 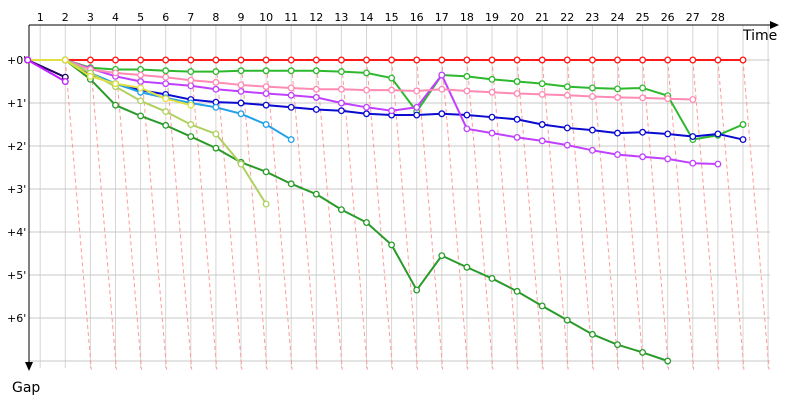 I want to click on x-tick-label: 12, so click(x=316, y=17).